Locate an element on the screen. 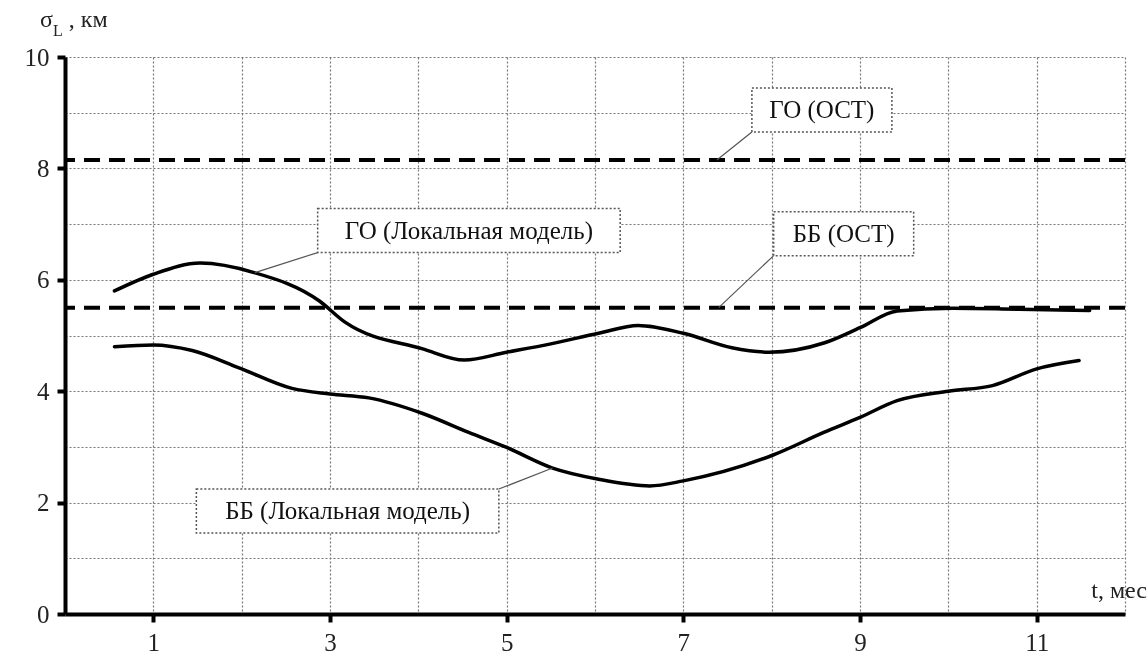 The image size is (1148, 659). y-tick-label: 10 is located at coordinates (37, 57).